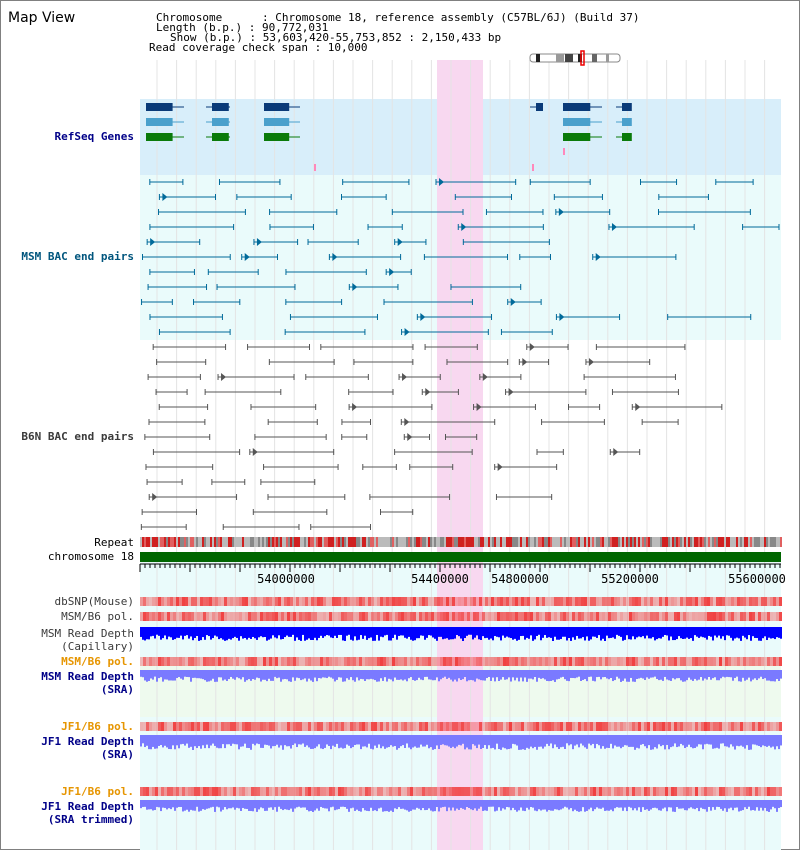 The image size is (800, 850). What do you see at coordinates (77, 256) in the screenshot?
I see `track-label-msm-bac: MSM BAC end pairs` at bounding box center [77, 256].